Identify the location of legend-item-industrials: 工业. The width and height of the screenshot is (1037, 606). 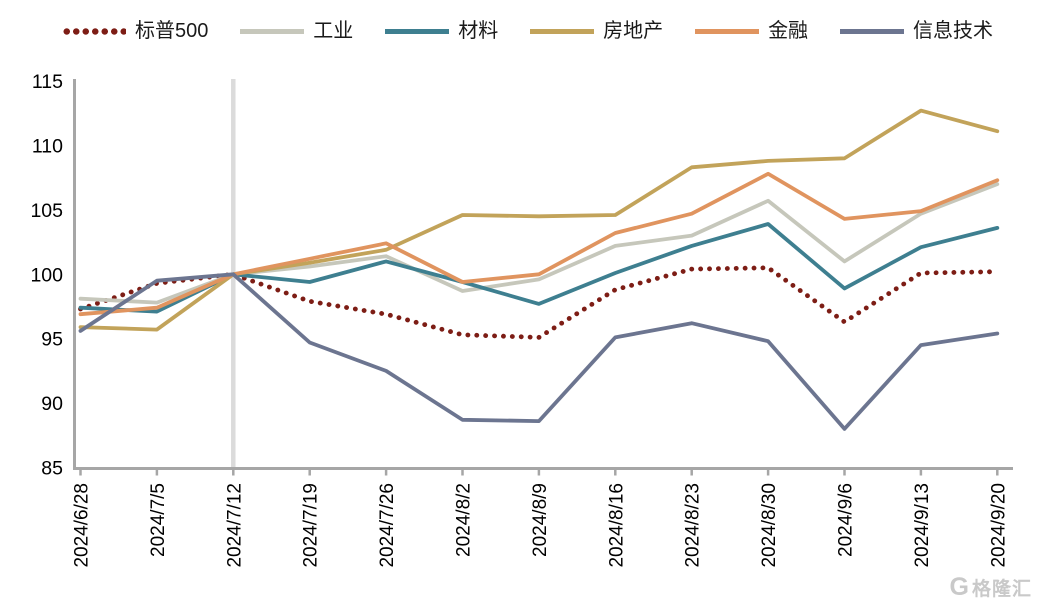
(296, 31).